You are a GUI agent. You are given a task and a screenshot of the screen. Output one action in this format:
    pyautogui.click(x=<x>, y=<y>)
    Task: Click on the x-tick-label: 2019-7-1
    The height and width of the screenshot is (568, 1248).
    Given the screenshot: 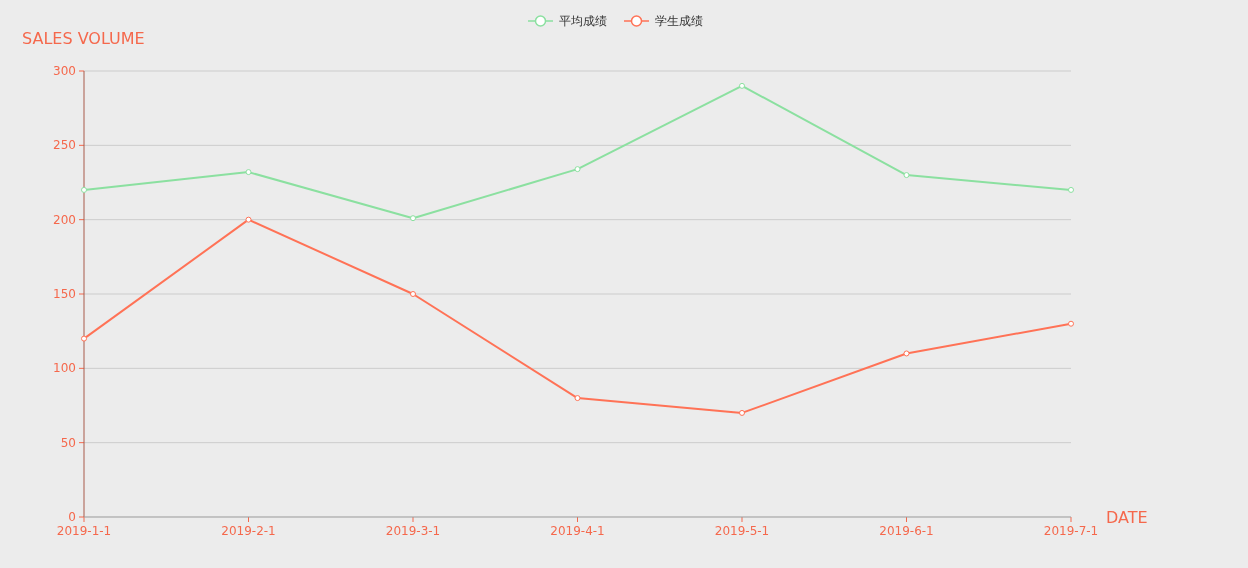 What is the action you would take?
    pyautogui.click(x=1071, y=531)
    